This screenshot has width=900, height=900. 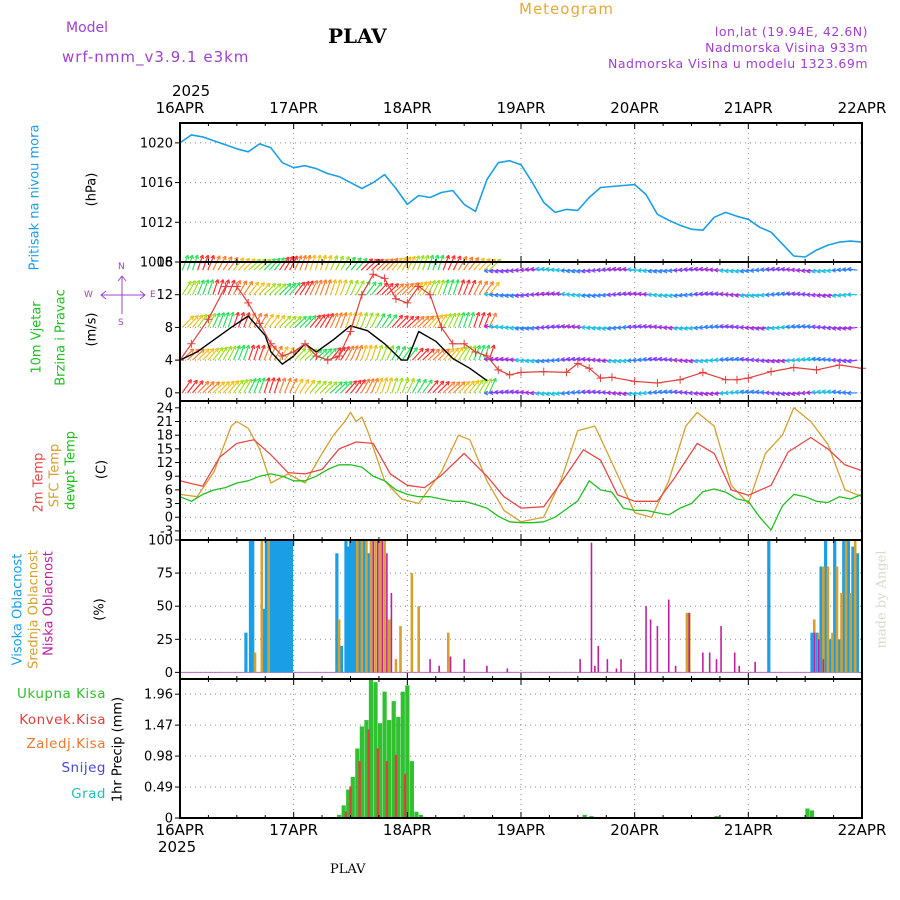 What do you see at coordinates (156, 263) in the screenshot?
I see `y-tick-label: 1008` at bounding box center [156, 263].